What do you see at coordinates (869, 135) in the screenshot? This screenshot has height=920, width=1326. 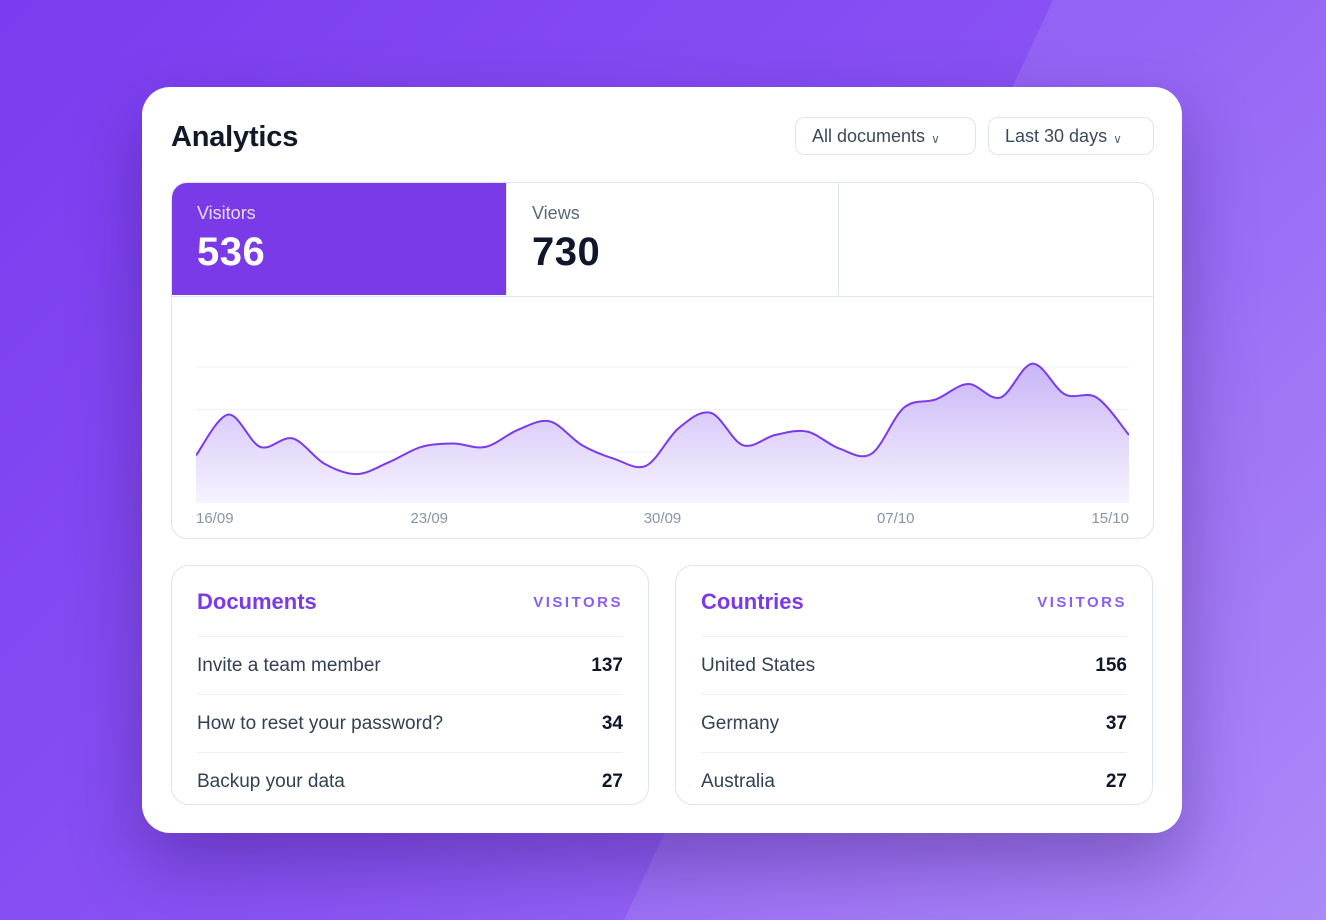 I see `documents-filter-label: All documents` at bounding box center [869, 135].